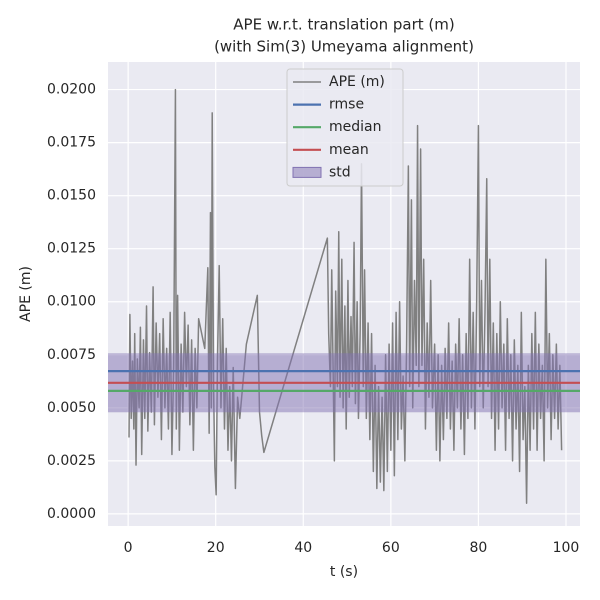  What do you see at coordinates (303, 548) in the screenshot?
I see `x-tick-label: 40` at bounding box center [303, 548].